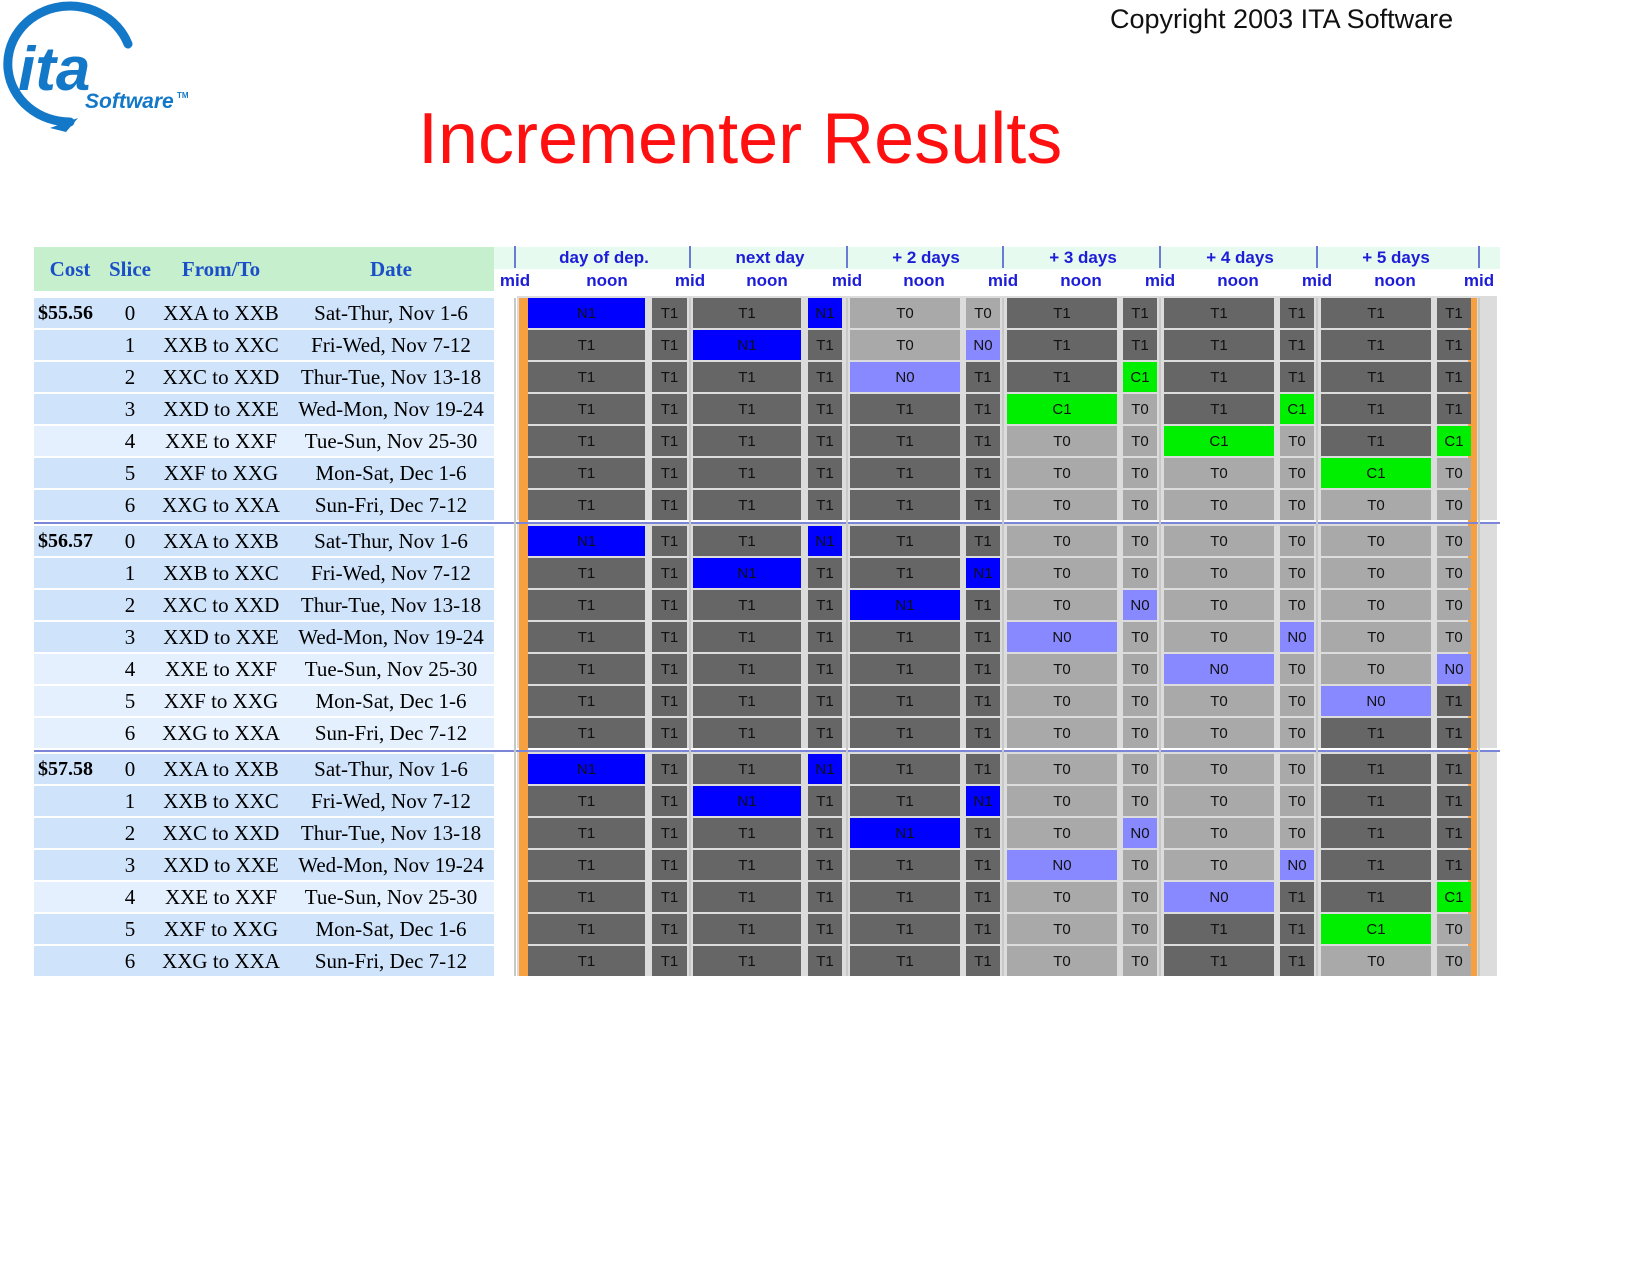 Image resolution: width=1650 pixels, height=1274 pixels. I want to click on date-label: Wed-Mon, Nov 19-24, so click(391, 409).